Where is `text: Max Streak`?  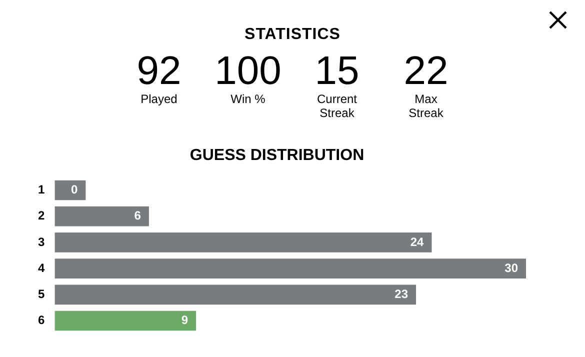
text: Max Streak is located at coordinates (426, 106).